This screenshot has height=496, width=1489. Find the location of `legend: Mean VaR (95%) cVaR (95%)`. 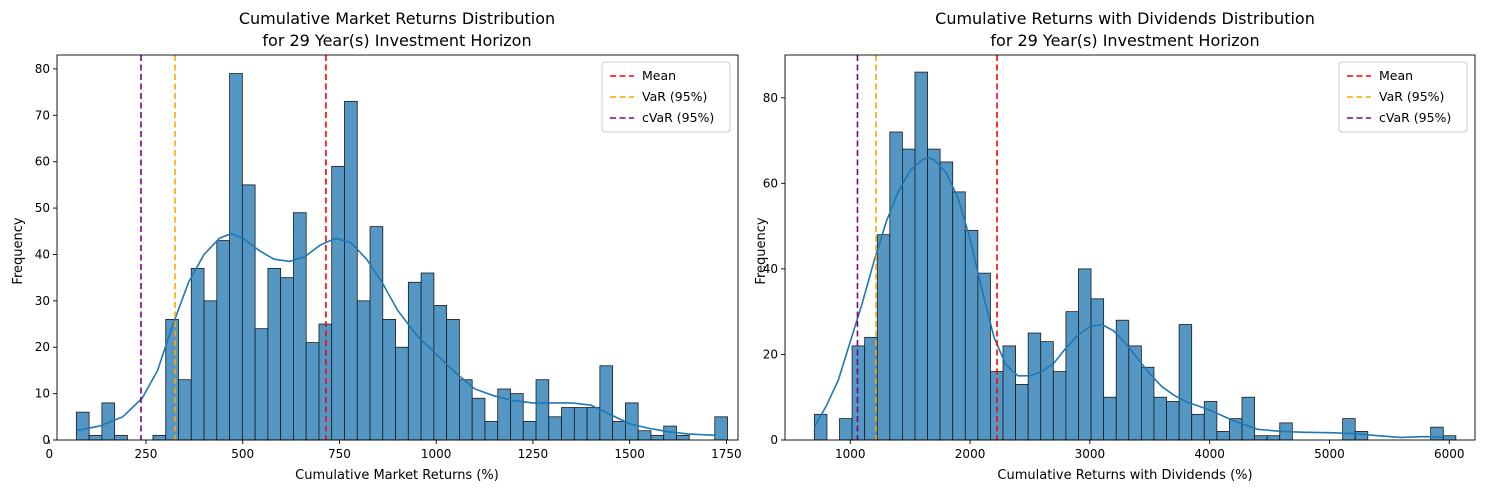

legend: Mean VaR (95%) cVaR (95%) is located at coordinates (1403, 97).